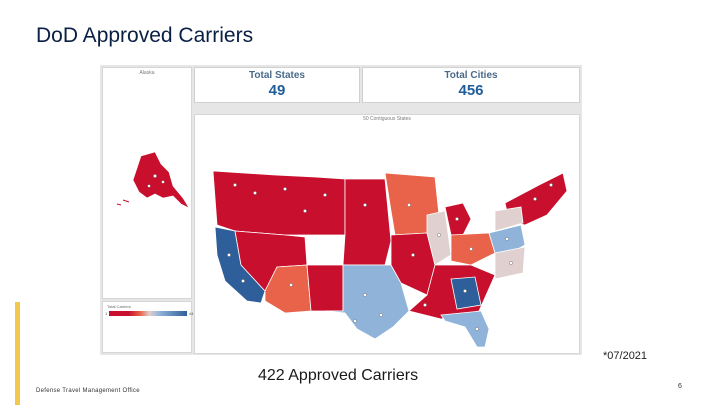  Describe the element at coordinates (147, 73) in the screenshot. I see `alaska-label: Alaska` at that location.